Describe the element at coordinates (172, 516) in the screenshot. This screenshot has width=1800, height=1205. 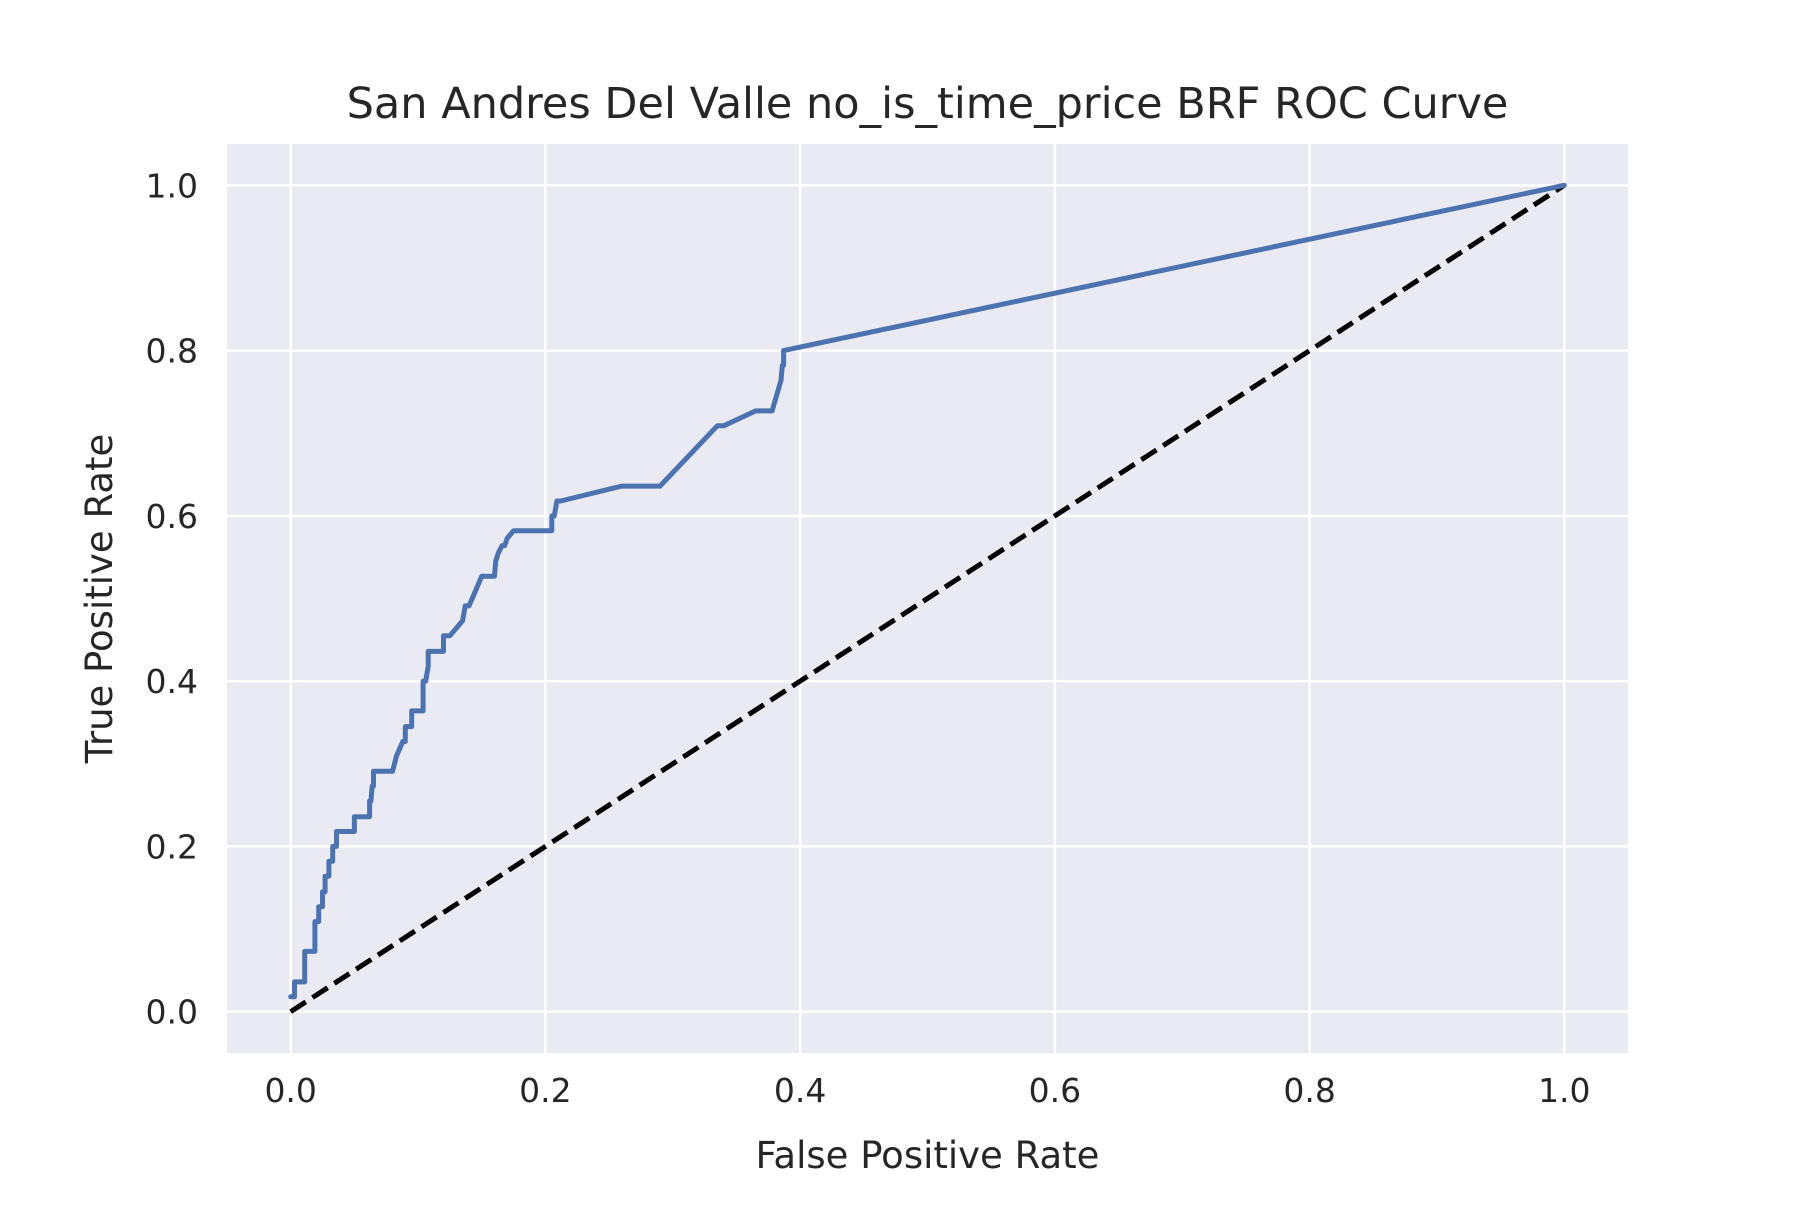
I see `y-tick-label: 0.6` at that location.